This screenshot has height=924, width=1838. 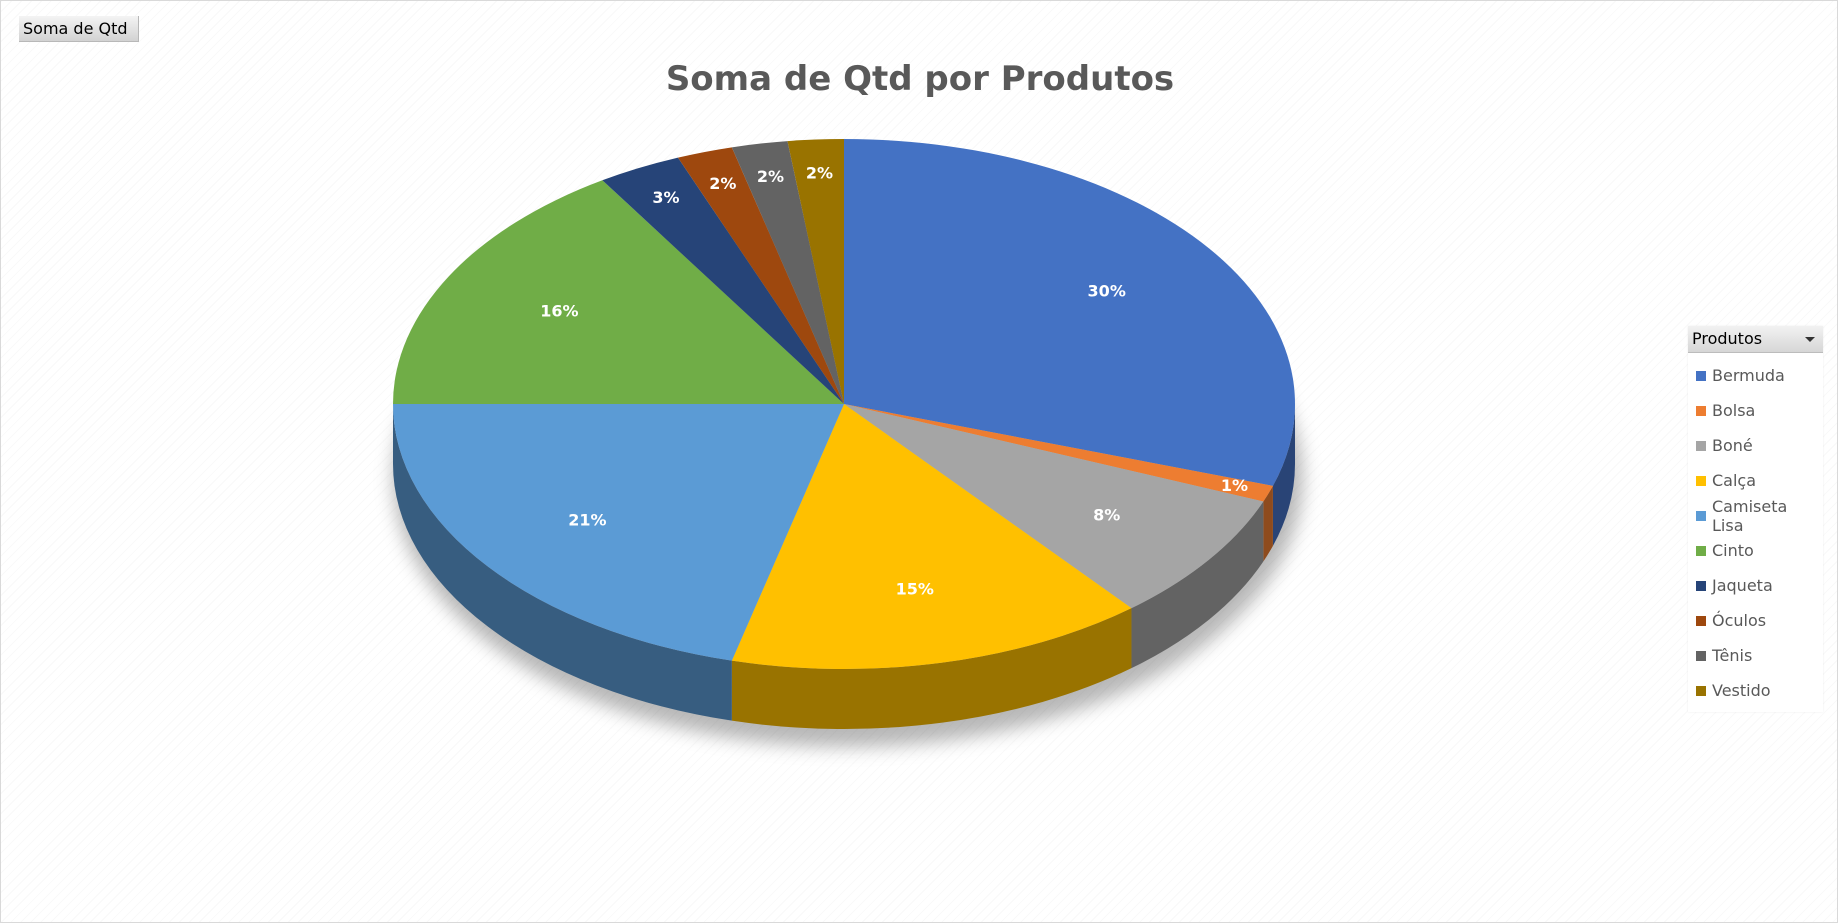 What do you see at coordinates (819, 172) in the screenshot?
I see `data-label-Vestido: 2%` at bounding box center [819, 172].